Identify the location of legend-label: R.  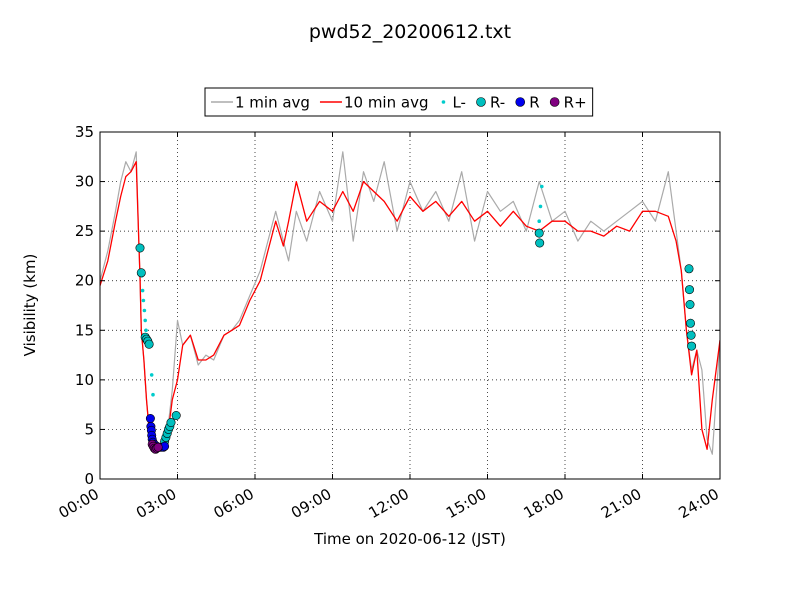
(534, 103).